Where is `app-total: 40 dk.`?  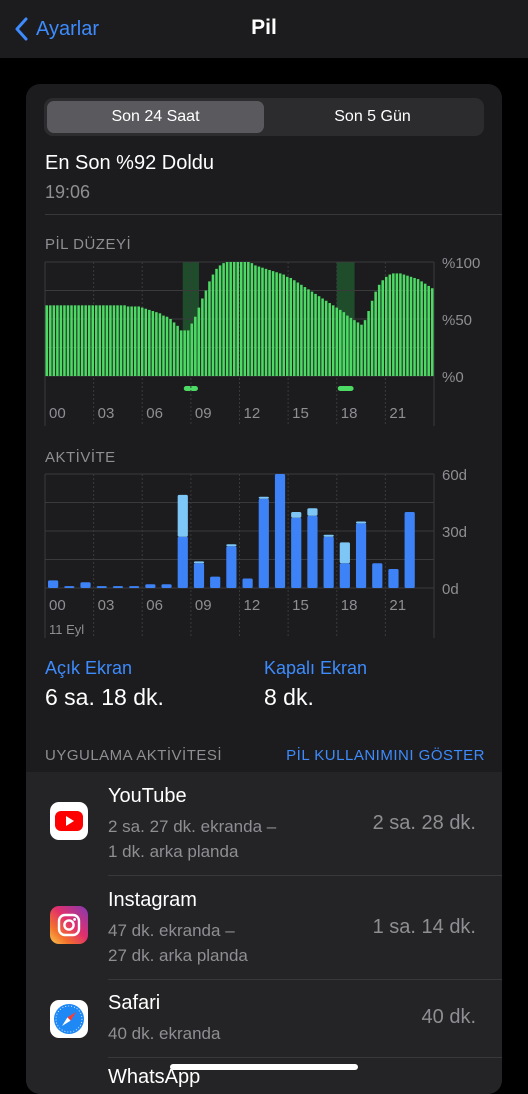
app-total: 40 dk. is located at coordinates (448, 1017).